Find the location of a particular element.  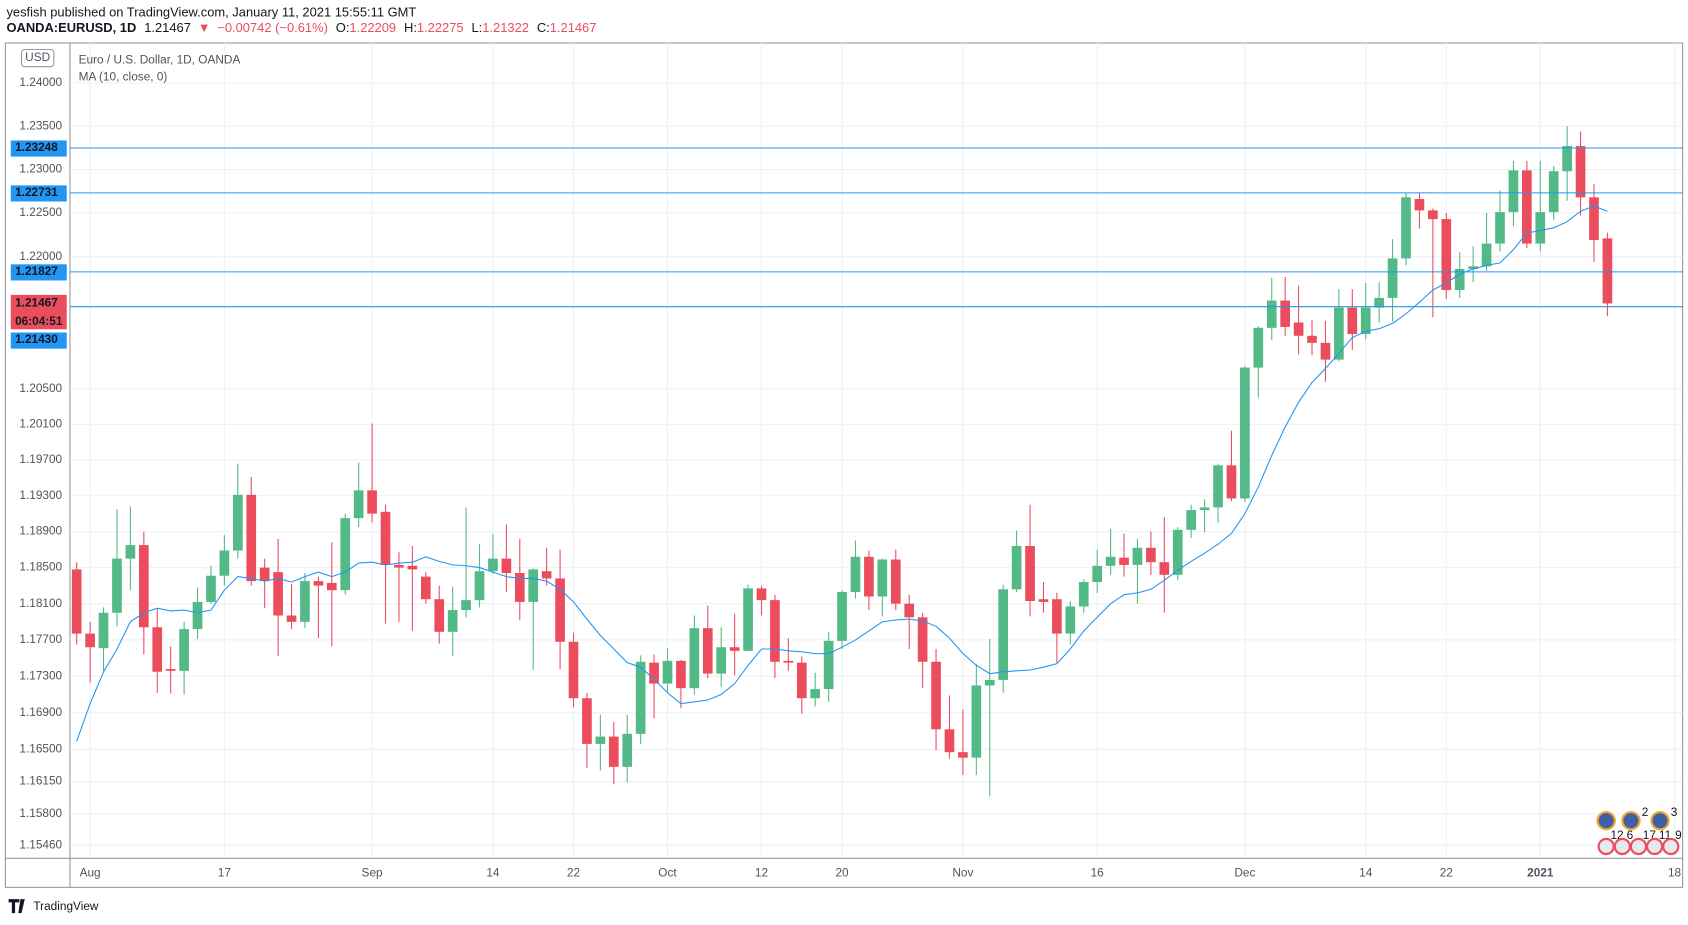

brand: TradingView is located at coordinates (66, 906).